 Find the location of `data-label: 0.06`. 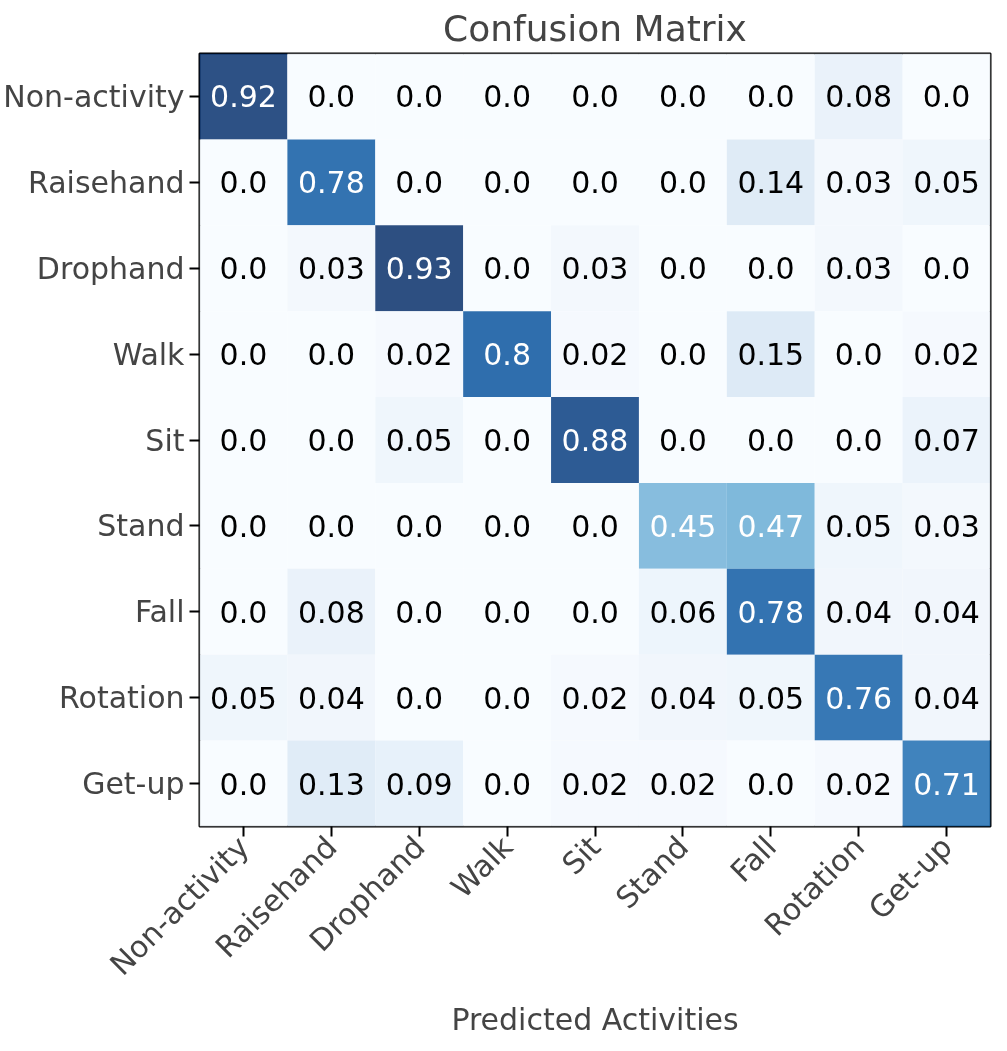

data-label: 0.06 is located at coordinates (683, 612).